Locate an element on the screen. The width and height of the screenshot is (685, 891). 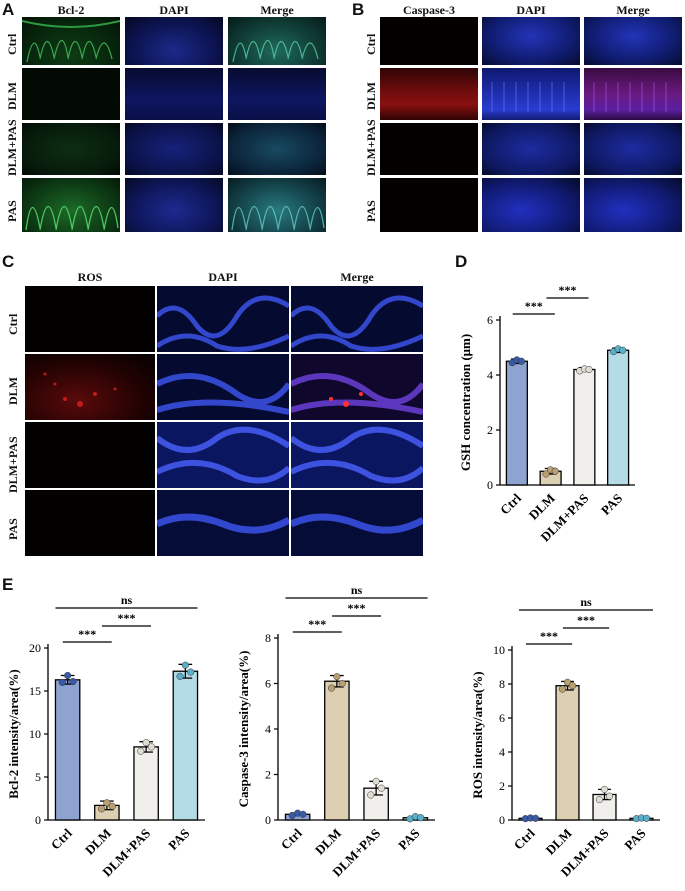
panel-letter-a: A is located at coordinates (8, 9).